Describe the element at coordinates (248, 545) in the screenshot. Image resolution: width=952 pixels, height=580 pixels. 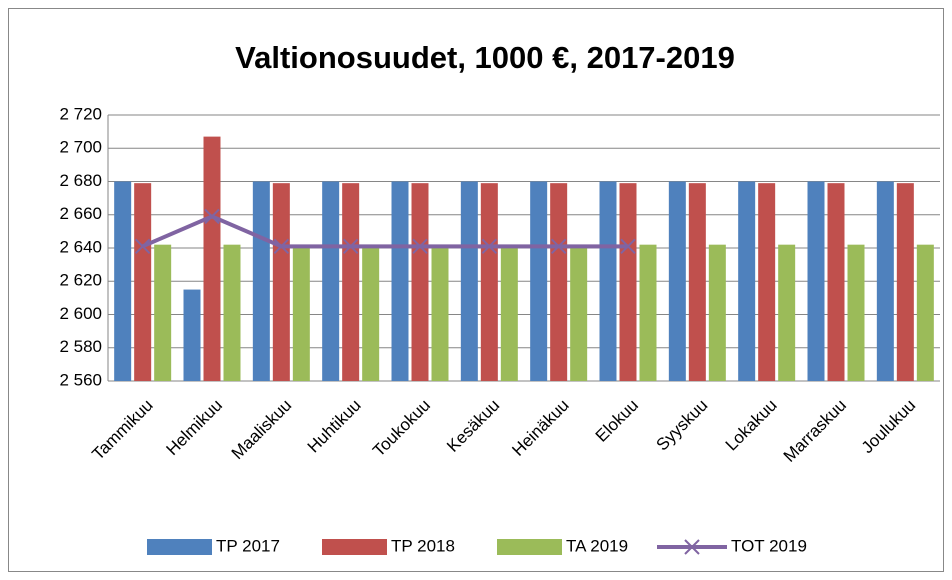
I see `legend-label: TP 2017` at that location.